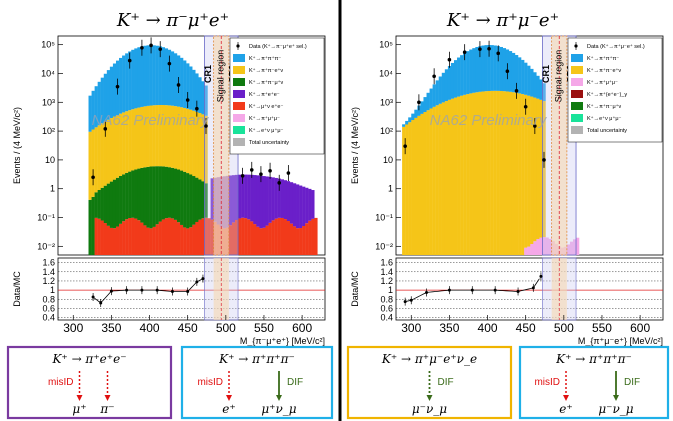 This screenshot has width=673, height=421. What do you see at coordinates (282, 341) in the screenshot?
I see `x-axis-label: M_{π⁻μ⁺e⁺} [MeV/c²]` at bounding box center [282, 341].